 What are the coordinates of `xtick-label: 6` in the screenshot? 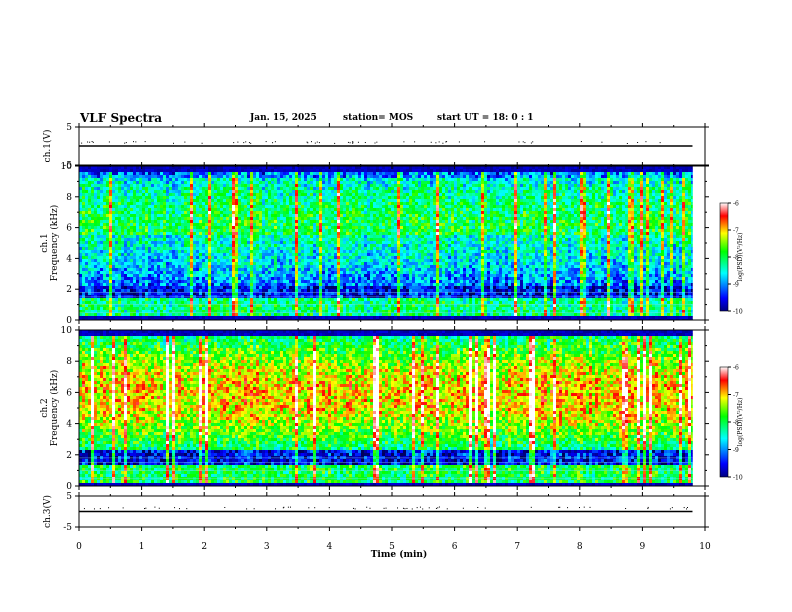 It's located at (455, 547).